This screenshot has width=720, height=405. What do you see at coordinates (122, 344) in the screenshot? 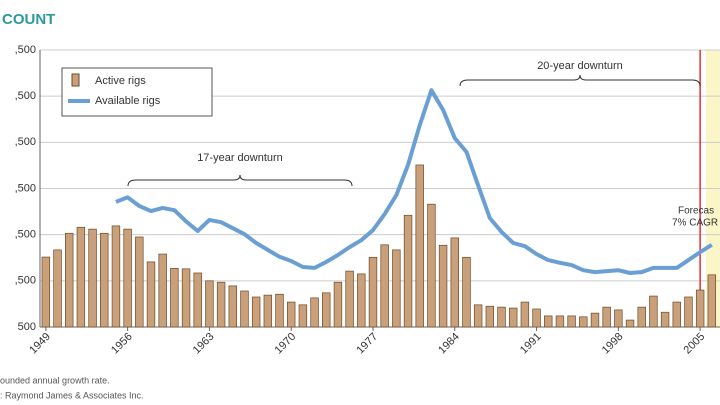
I see `x-tick-label: 1956` at bounding box center [122, 344].